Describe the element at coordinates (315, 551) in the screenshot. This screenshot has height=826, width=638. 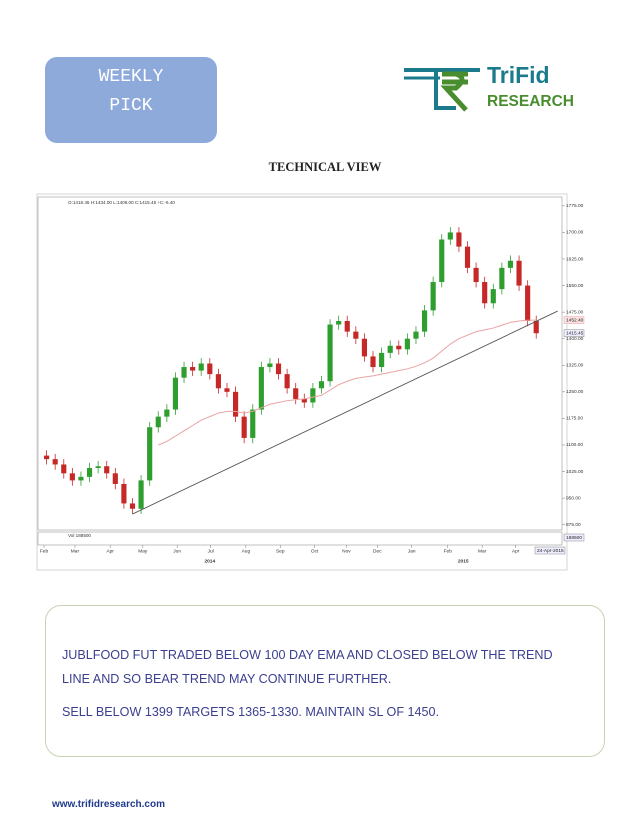
I see `x-tick-label: Oct` at that location.